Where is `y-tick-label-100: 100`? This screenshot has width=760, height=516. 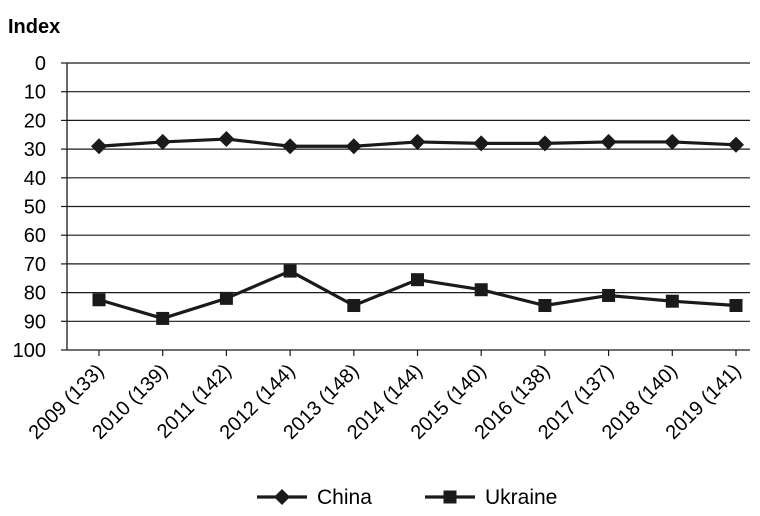 y-tick-label-100: 100 is located at coordinates (29, 351).